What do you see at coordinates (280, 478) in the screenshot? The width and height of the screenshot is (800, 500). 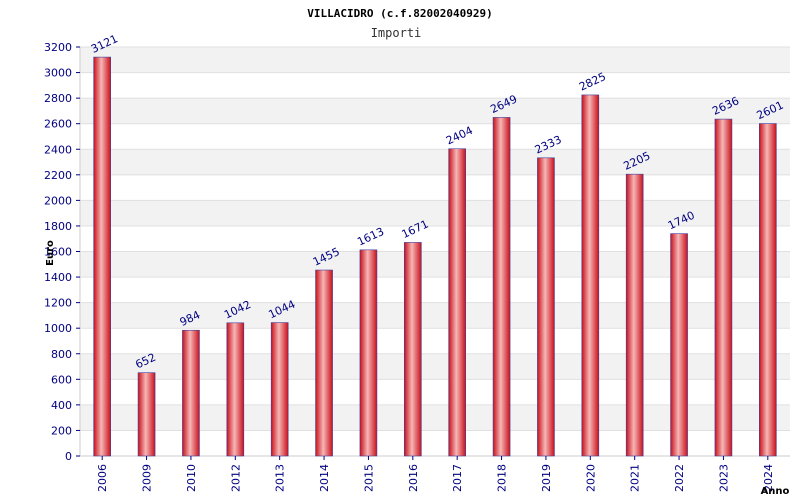 I see `x-tick-label: 2013` at bounding box center [280, 478].